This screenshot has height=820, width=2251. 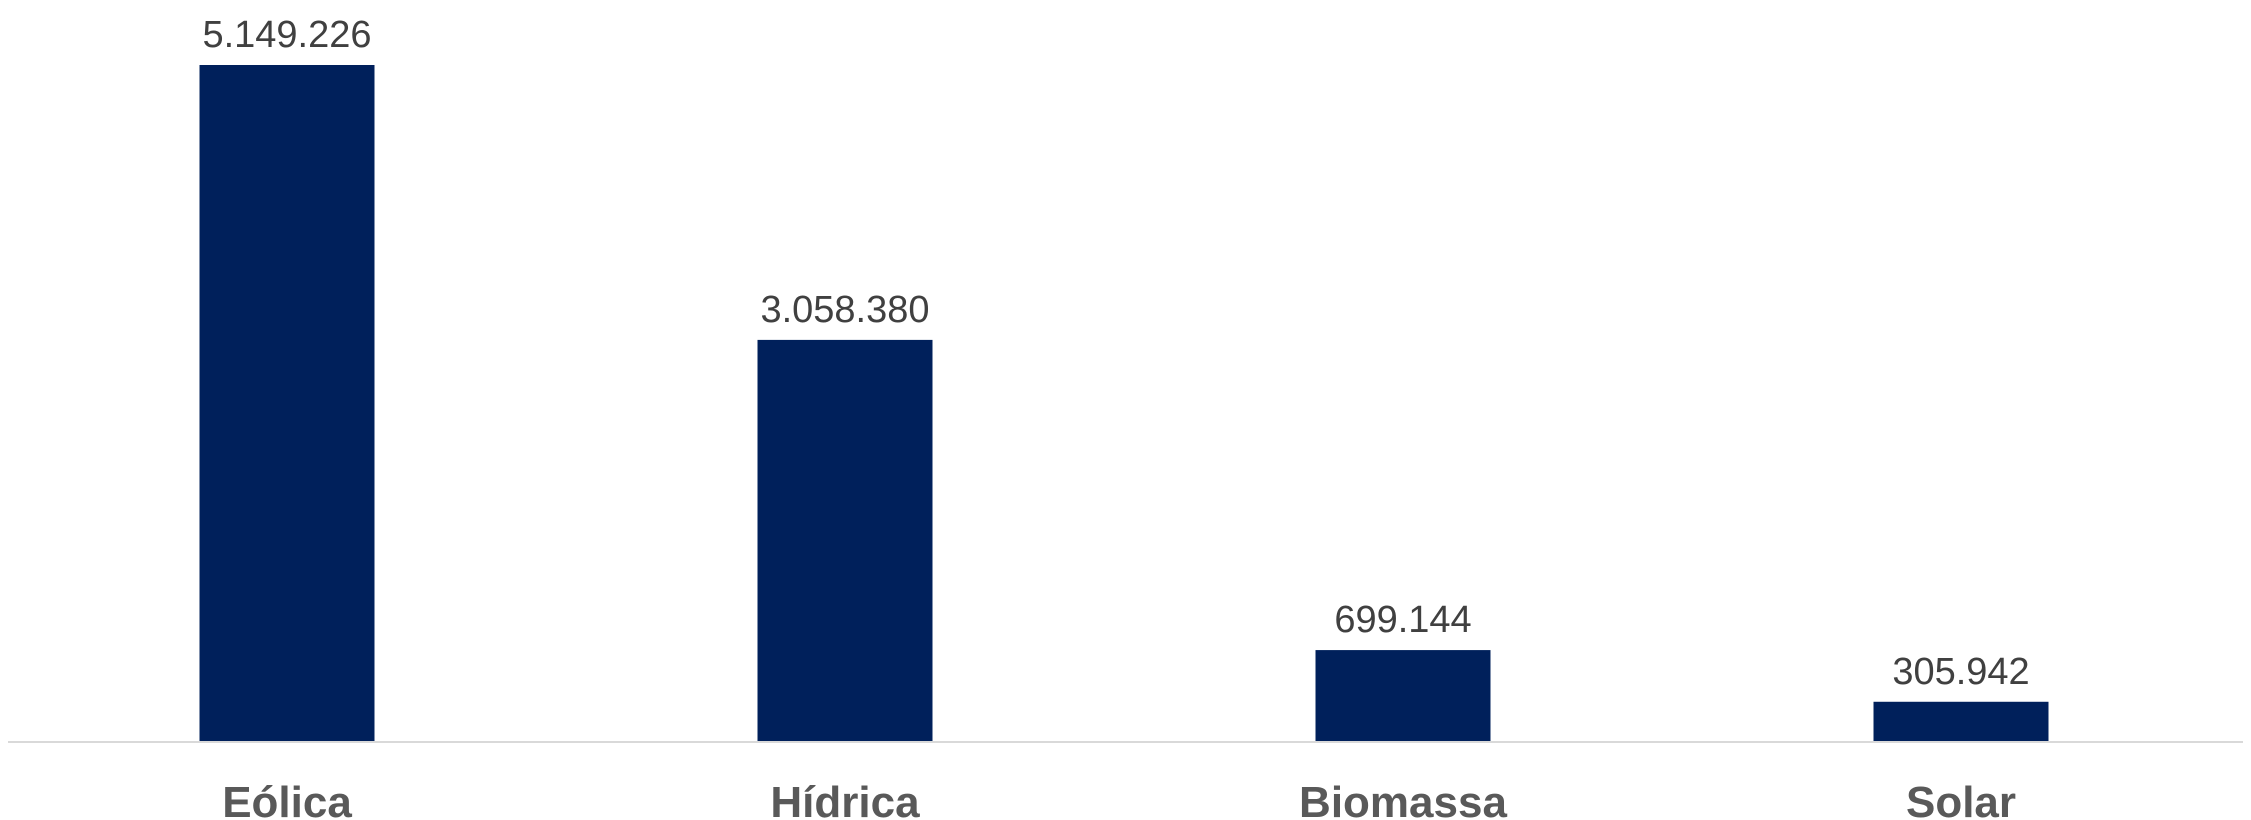 I want to click on value-label-eolica: 5.149.226, so click(x=286, y=35).